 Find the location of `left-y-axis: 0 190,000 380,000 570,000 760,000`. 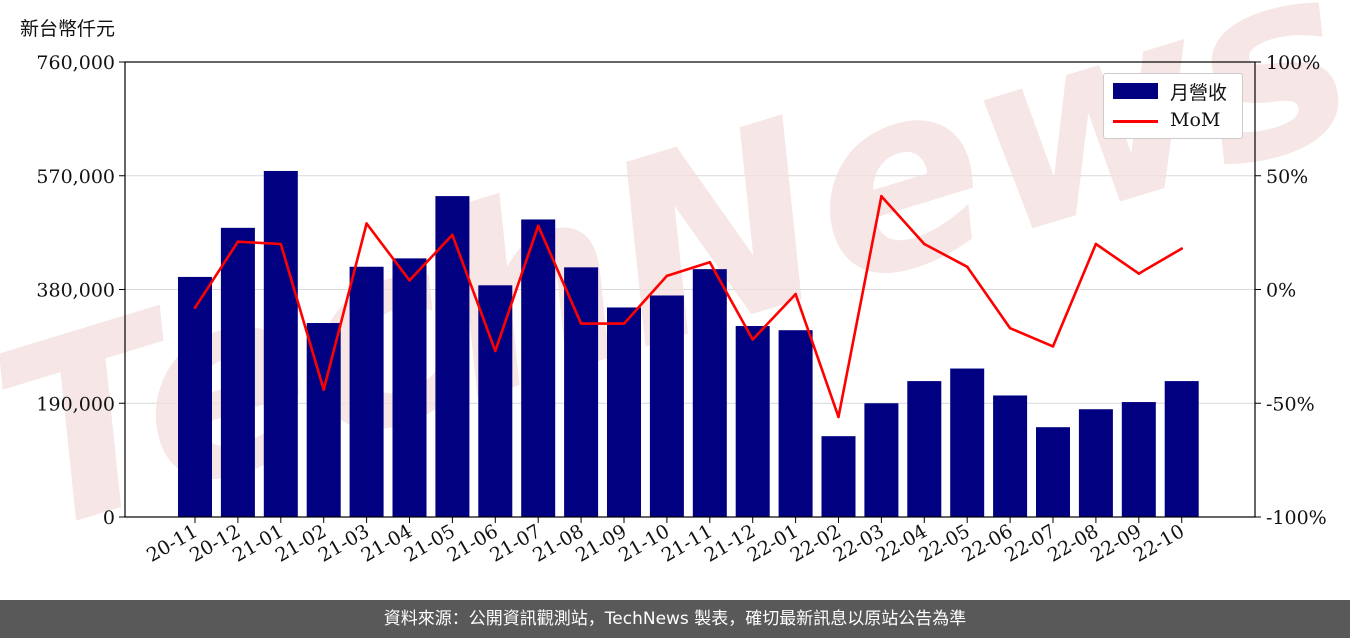

left-y-axis: 0 190,000 380,000 570,000 760,000 is located at coordinates (80, 290).